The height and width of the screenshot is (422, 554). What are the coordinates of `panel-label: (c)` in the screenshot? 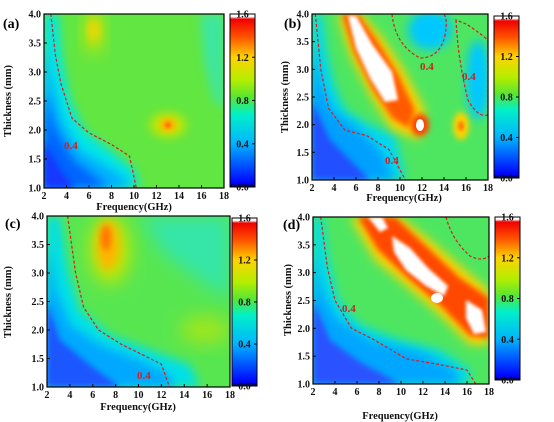 It's located at (13, 224).